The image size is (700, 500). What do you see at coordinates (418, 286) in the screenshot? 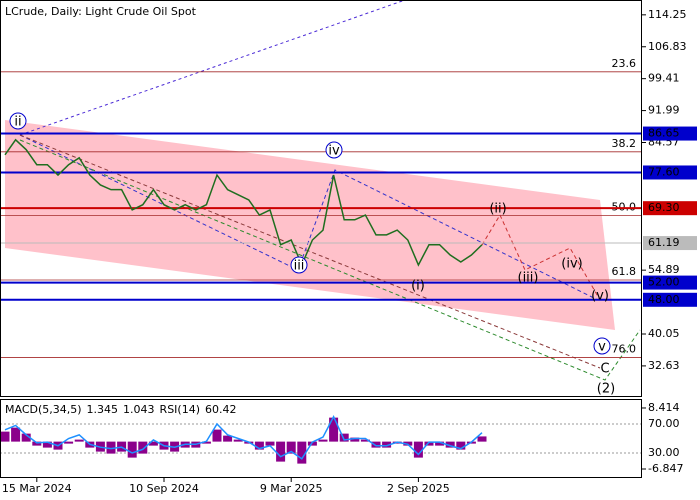
I see `wave-label: (i)` at bounding box center [418, 286].